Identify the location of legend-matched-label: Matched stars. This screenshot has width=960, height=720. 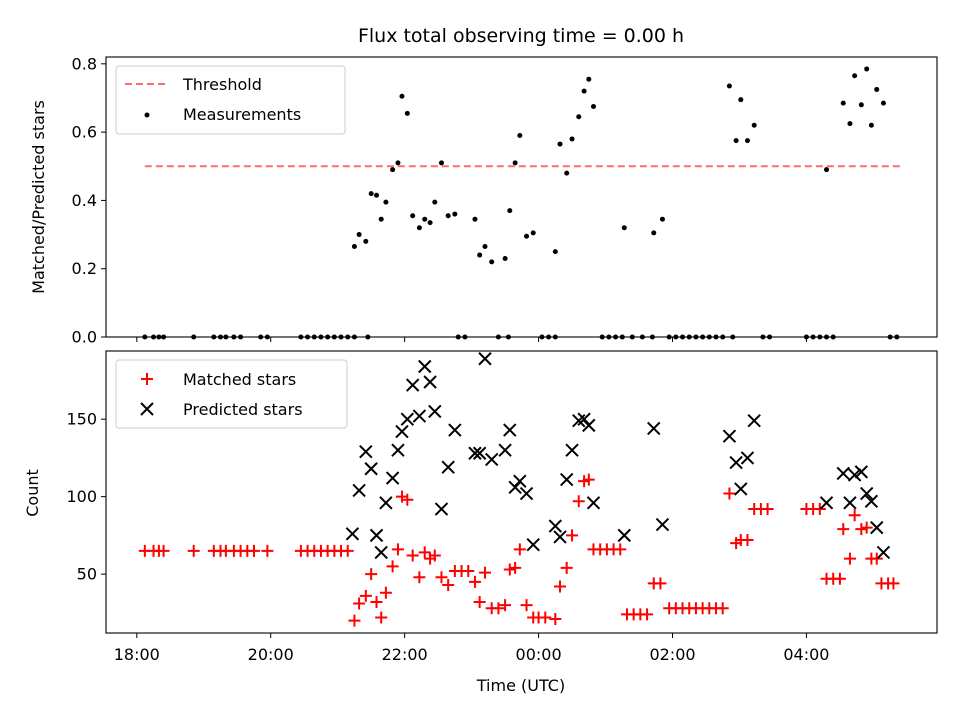
(239, 379).